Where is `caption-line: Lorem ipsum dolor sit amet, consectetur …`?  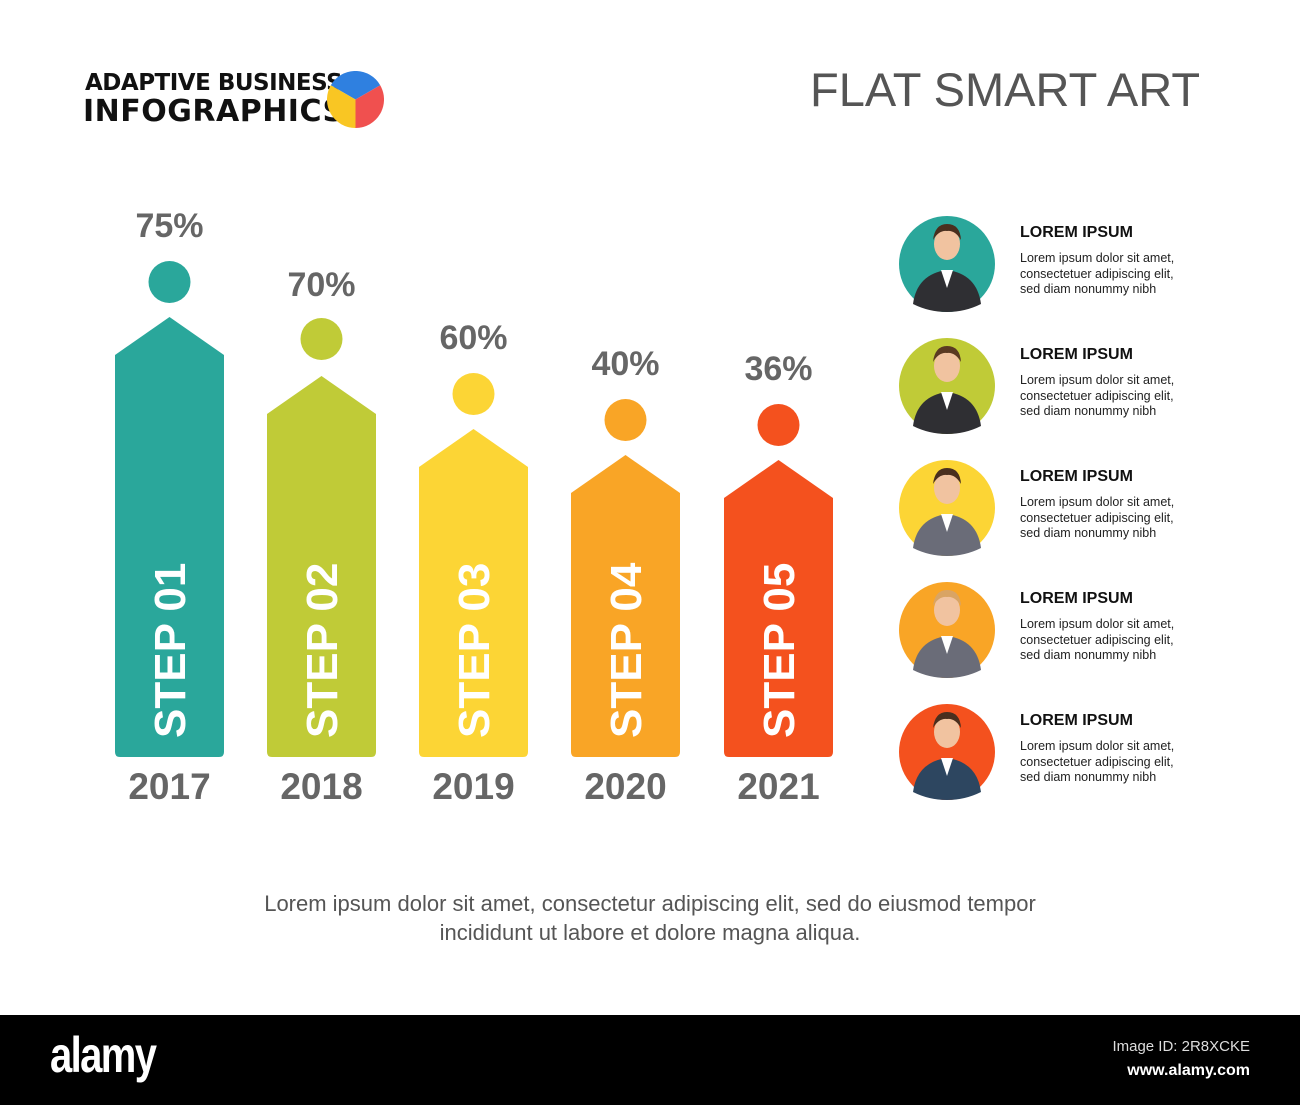
caption-line: Lorem ipsum dolor sit amet, consectetur … is located at coordinates (650, 903).